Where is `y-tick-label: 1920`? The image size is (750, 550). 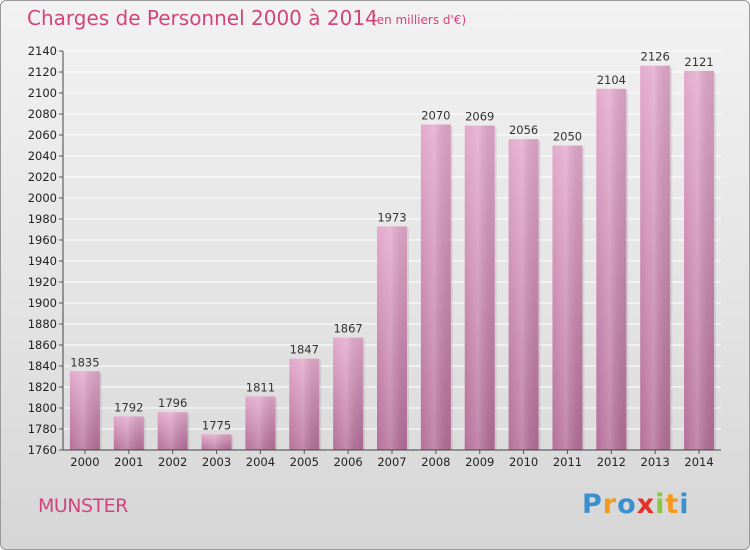
y-tick-label: 1920 is located at coordinates (42, 282).